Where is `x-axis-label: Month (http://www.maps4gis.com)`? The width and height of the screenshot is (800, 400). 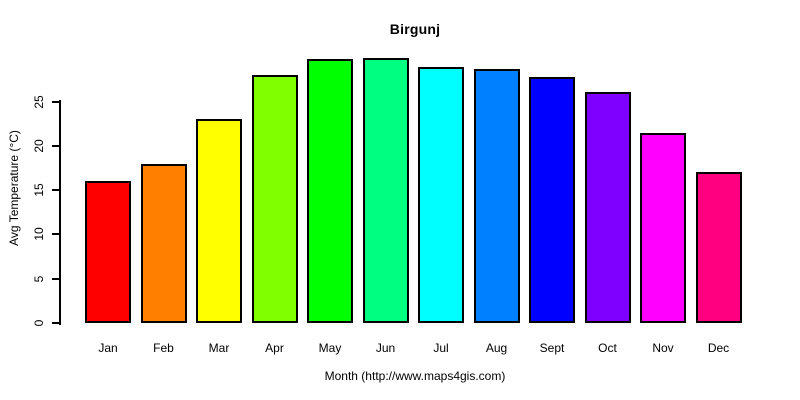
x-axis-label: Month (http://www.maps4gis.com) is located at coordinates (415, 376).